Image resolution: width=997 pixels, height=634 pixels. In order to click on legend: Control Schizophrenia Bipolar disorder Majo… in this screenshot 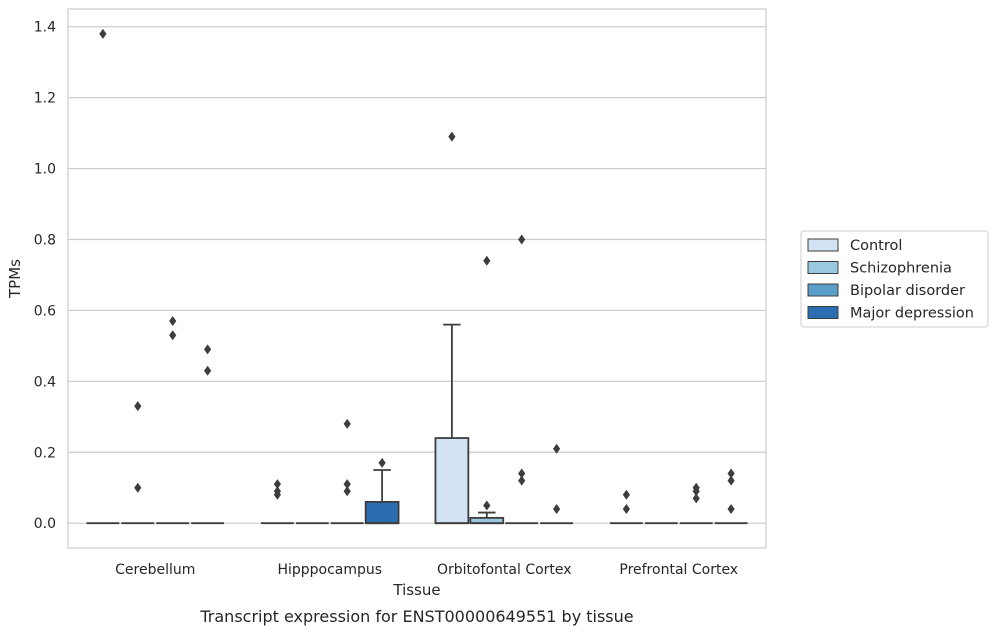, I will do `click(894, 279)`.